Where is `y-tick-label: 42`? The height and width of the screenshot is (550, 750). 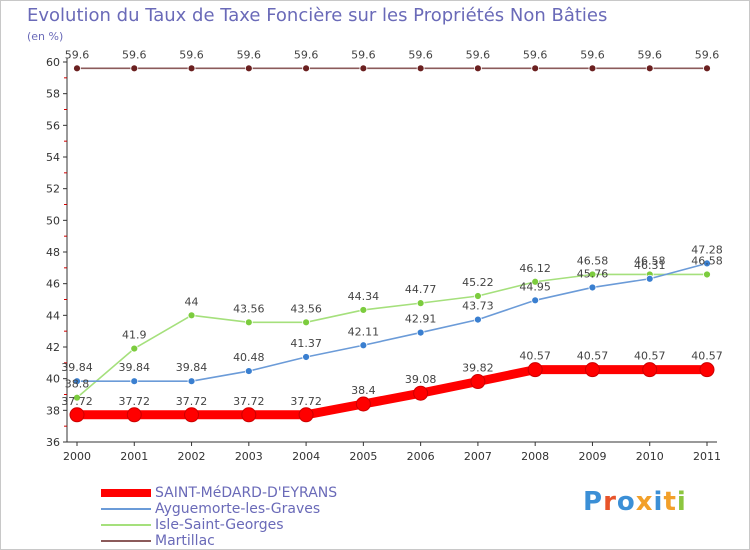 y-tick-label: 42 is located at coordinates (53, 347).